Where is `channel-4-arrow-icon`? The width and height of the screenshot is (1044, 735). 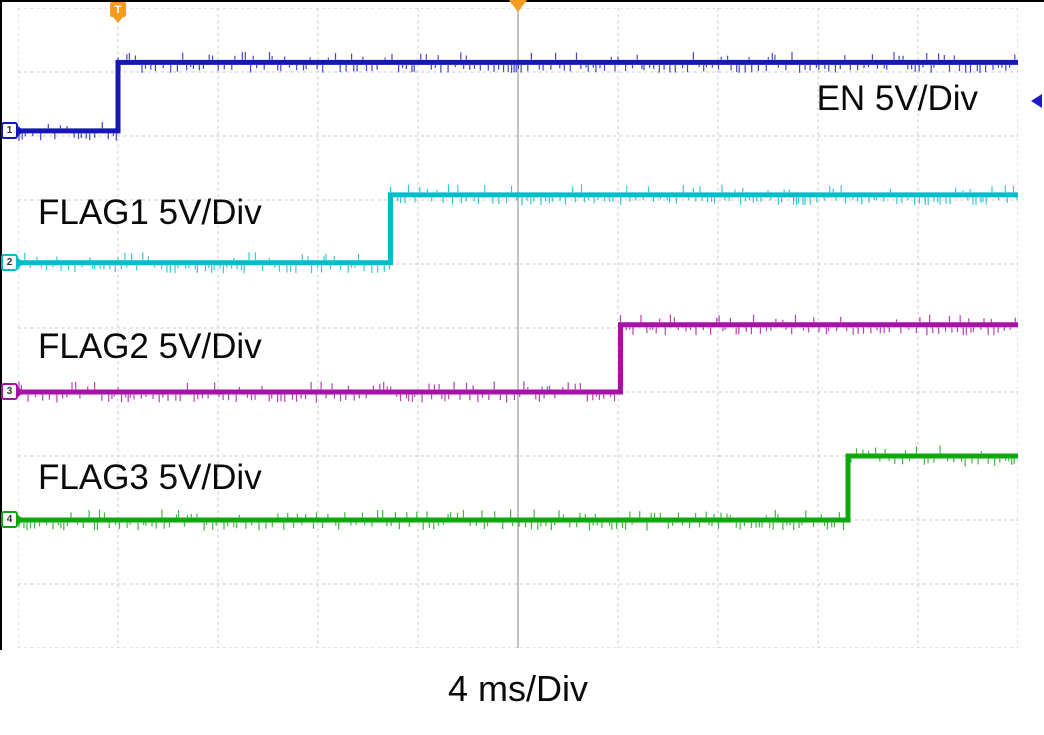 channel-4-arrow-icon is located at coordinates (21, 520).